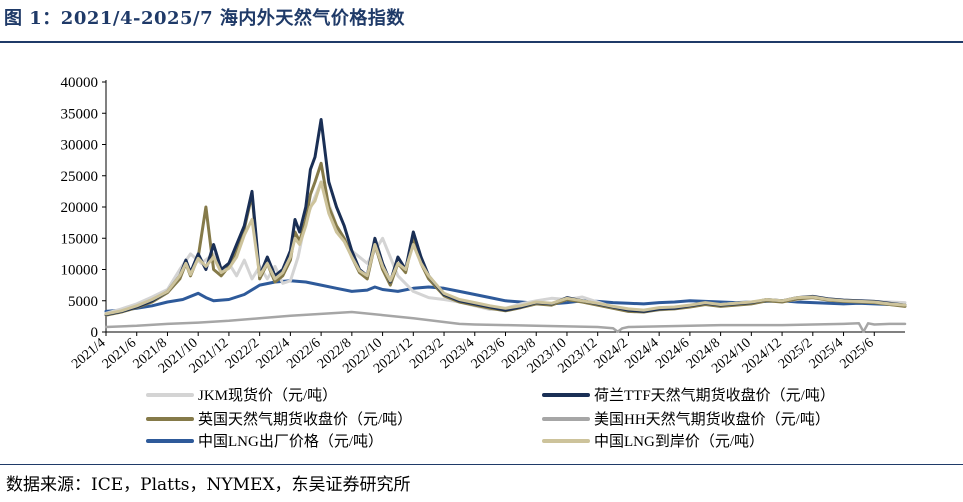  I want to click on source-note: 数据来源：ICE，Platts，NYMEX，东吴证券研究所, so click(208, 485).